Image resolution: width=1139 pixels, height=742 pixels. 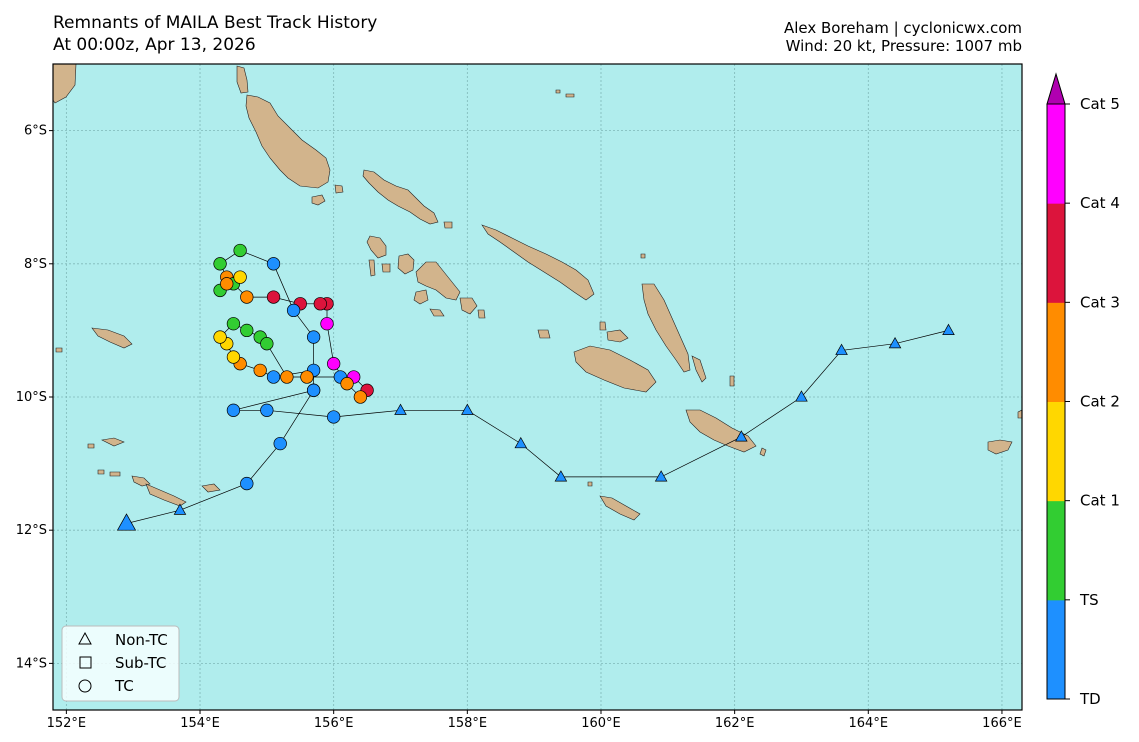 I want to click on land-small-malaita, so click(x=699, y=369).